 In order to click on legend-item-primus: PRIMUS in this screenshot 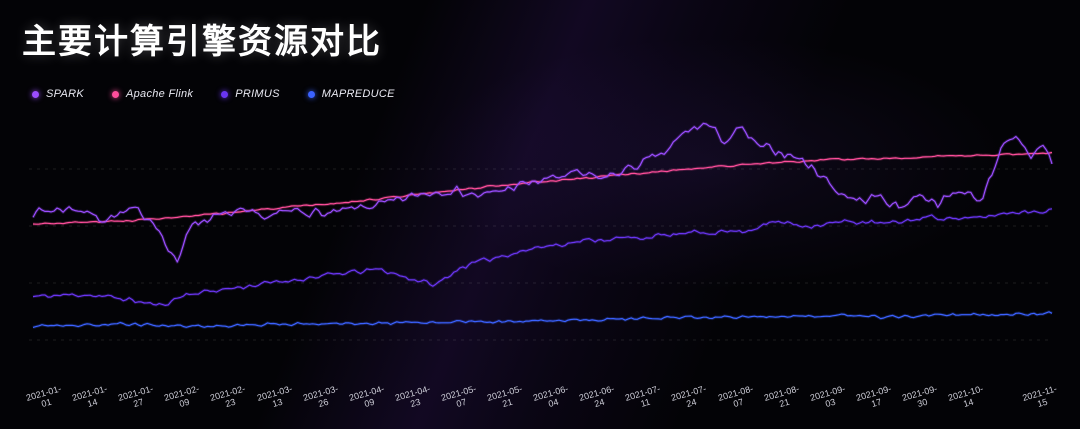, I will do `click(250, 94)`.